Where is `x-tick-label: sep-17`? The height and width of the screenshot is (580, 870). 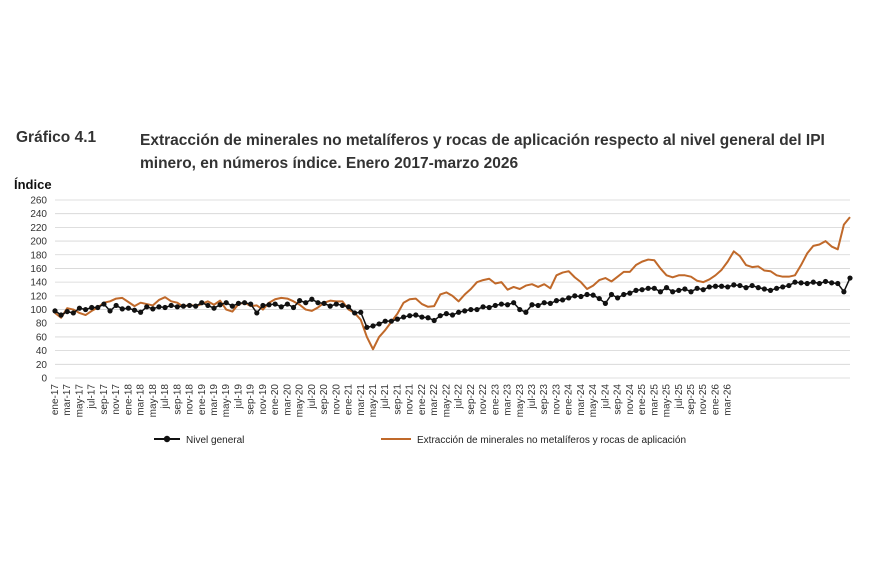
x-tick-label: sep-17 is located at coordinates (104, 399).